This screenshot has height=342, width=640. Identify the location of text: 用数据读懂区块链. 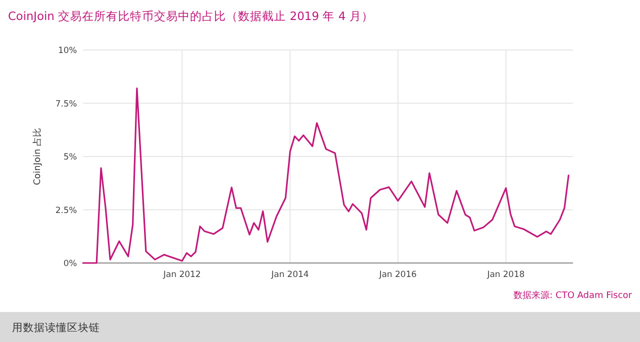
(56, 327).